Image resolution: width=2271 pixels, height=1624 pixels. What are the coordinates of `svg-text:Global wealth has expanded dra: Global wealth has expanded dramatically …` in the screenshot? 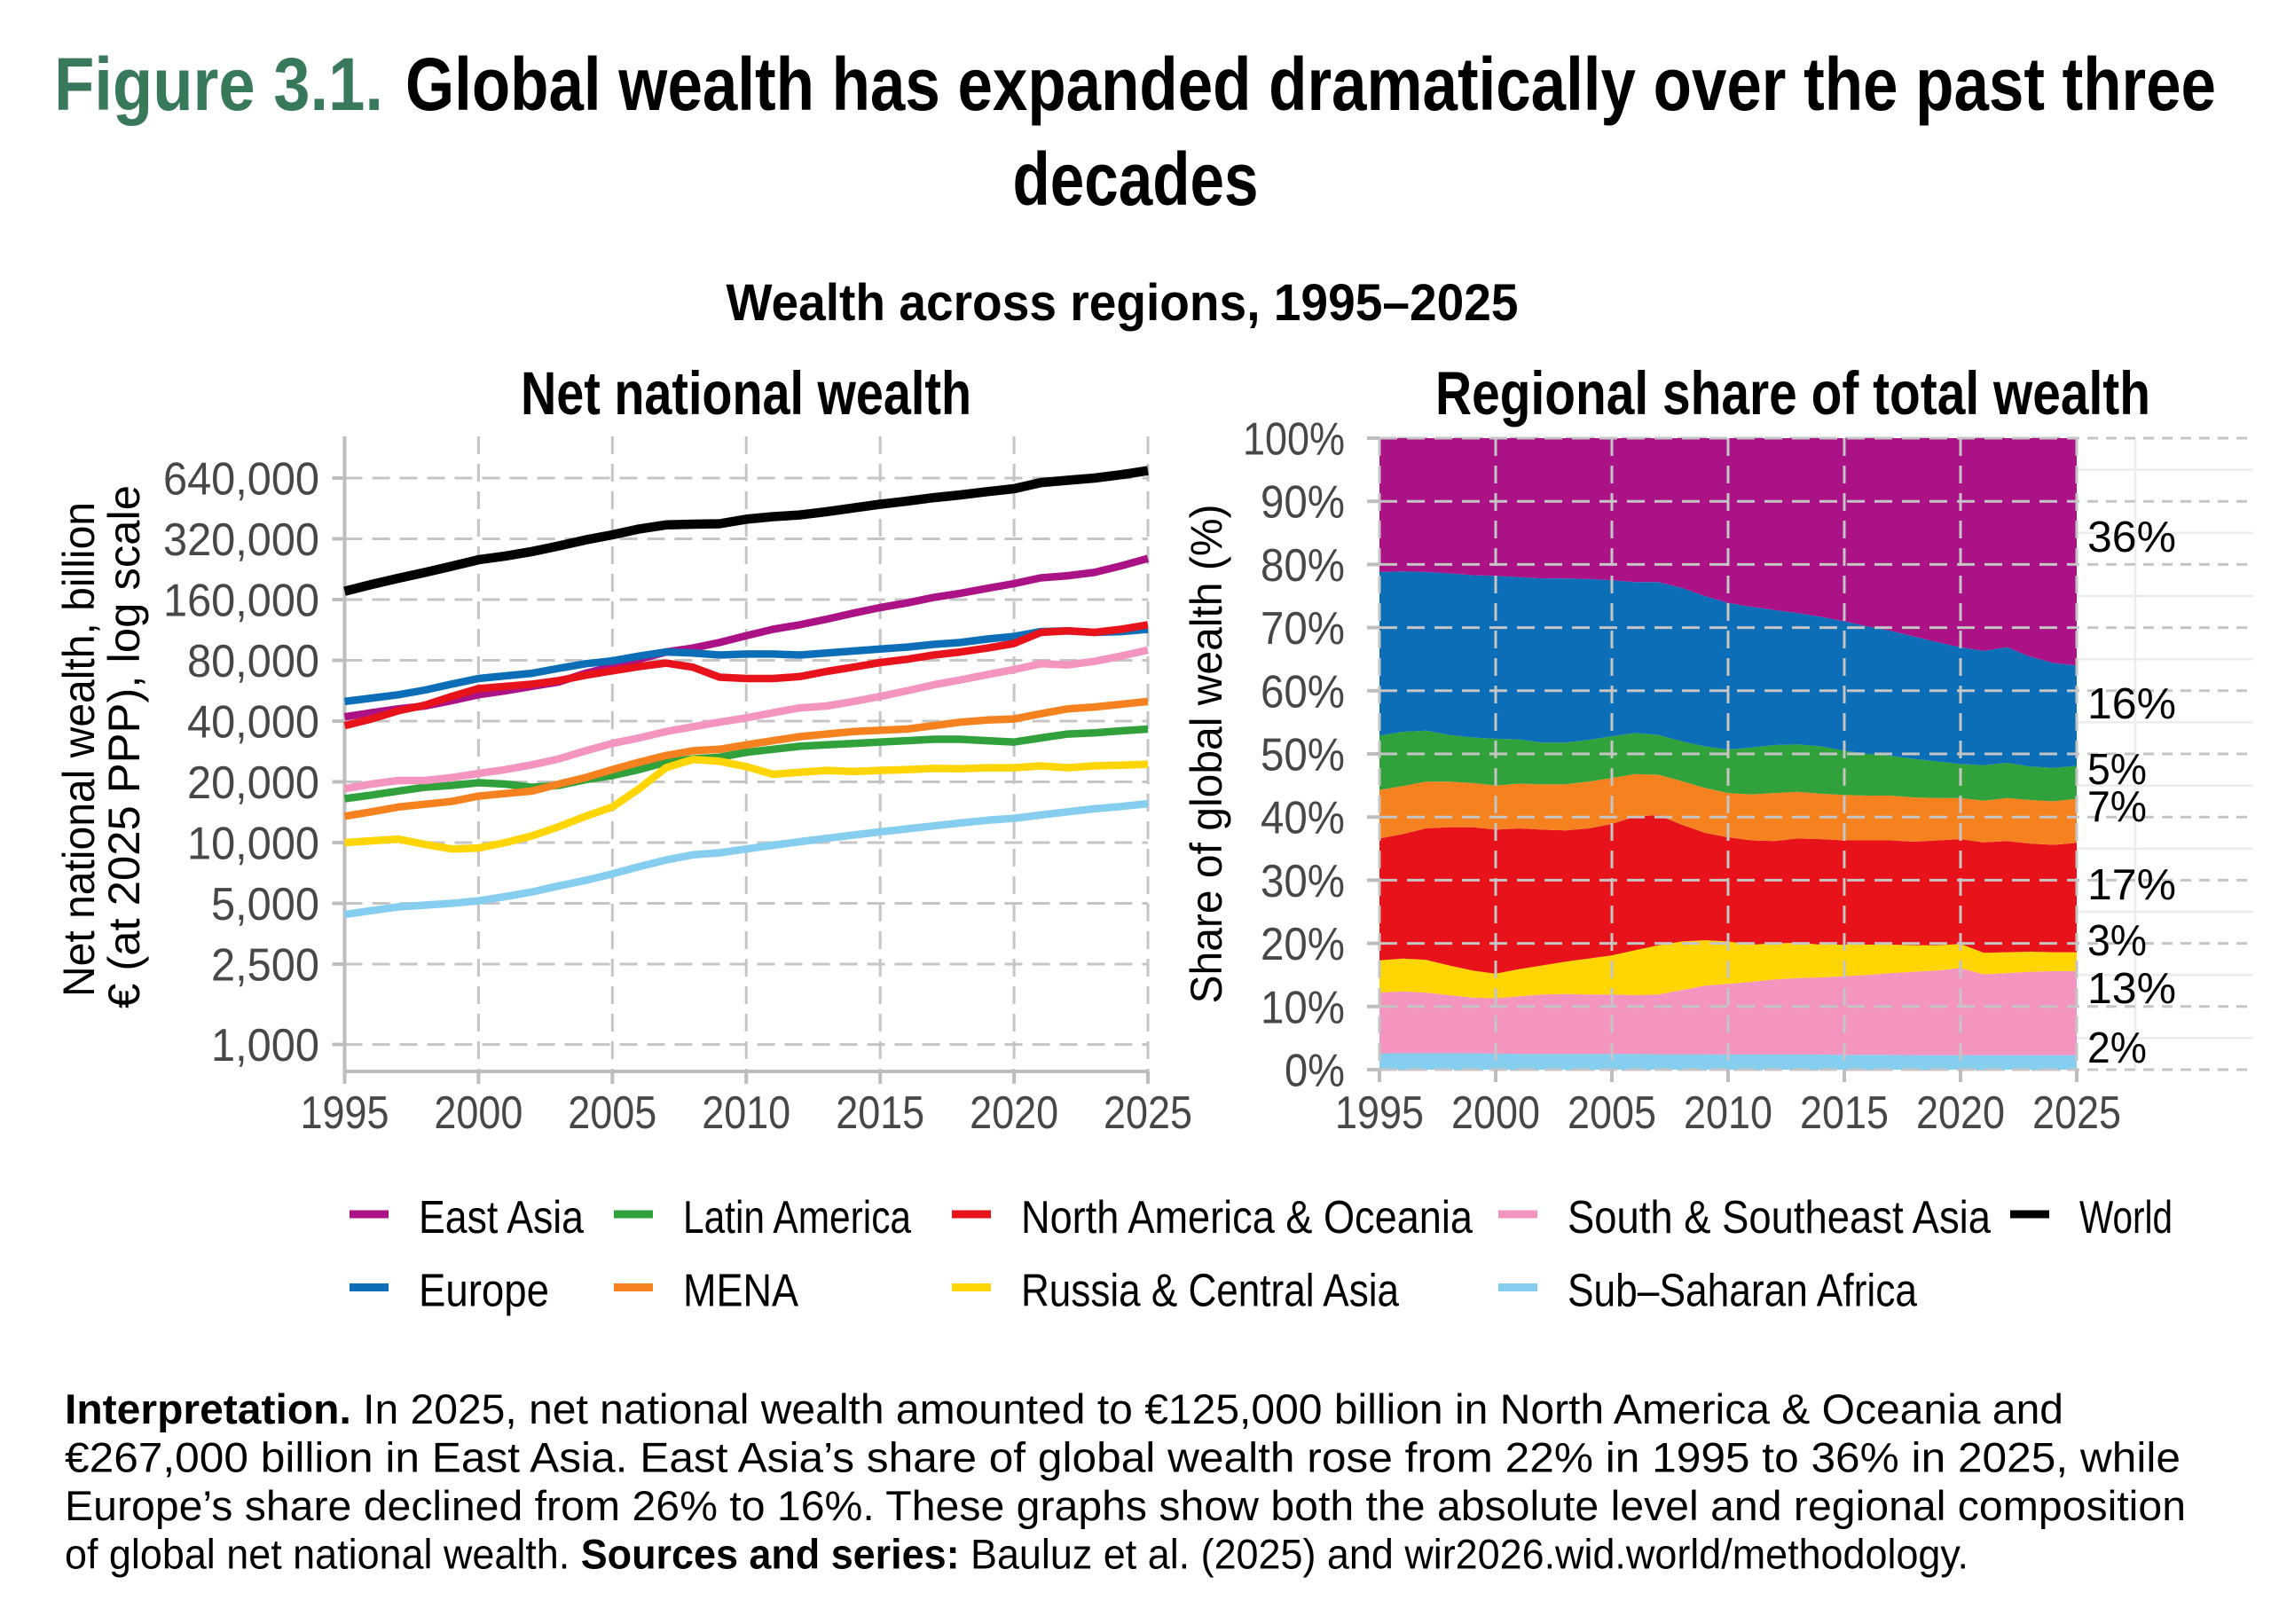 It's located at (1310, 84).